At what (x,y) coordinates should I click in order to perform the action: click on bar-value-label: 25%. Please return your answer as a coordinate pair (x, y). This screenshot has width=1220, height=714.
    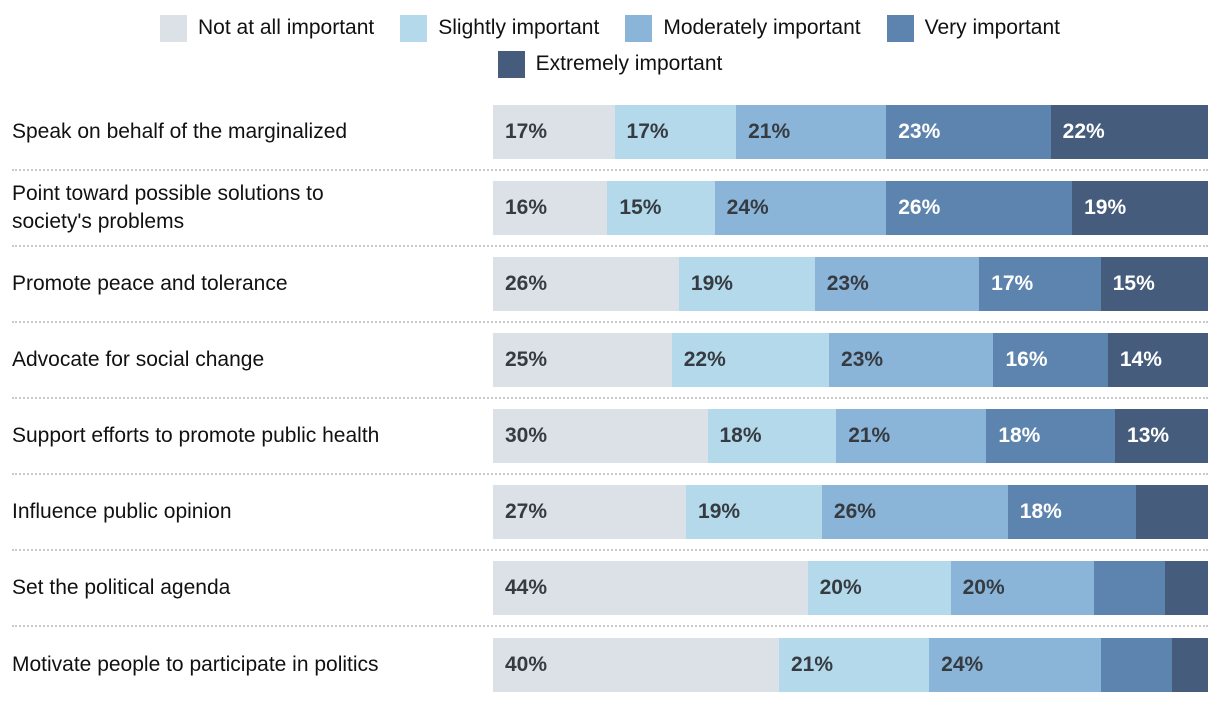
    Looking at the image, I should click on (526, 359).